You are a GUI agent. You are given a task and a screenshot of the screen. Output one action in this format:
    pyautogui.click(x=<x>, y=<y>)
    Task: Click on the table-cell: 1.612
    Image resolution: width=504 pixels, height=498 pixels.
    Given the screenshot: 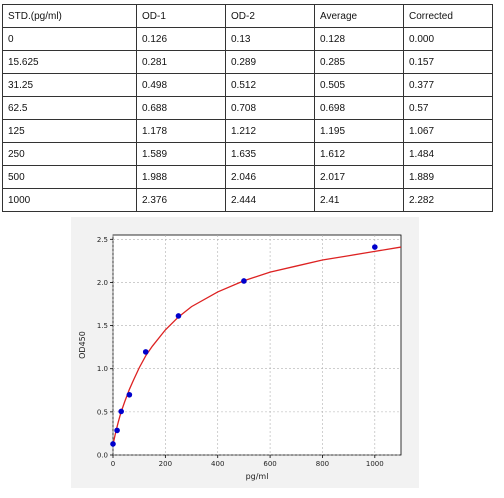 What is the action you would take?
    pyautogui.click(x=359, y=154)
    